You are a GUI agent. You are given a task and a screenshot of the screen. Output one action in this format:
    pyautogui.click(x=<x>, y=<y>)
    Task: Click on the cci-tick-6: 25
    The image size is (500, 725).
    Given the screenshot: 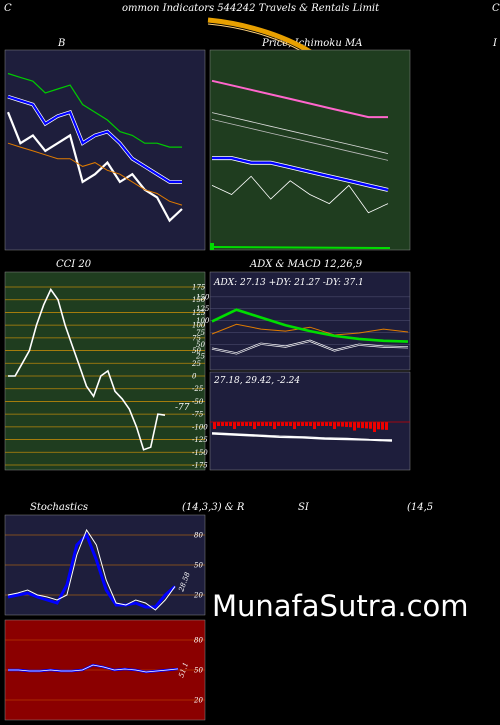 What is the action you would take?
    pyautogui.click(x=196, y=364)
    